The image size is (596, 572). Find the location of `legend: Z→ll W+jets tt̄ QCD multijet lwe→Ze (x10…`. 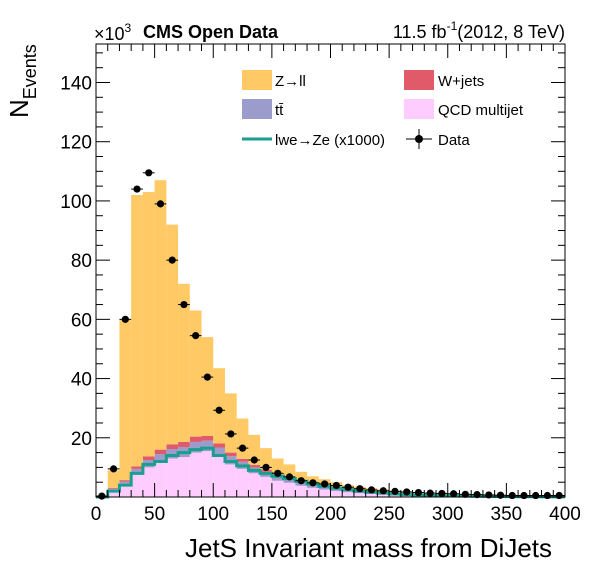

legend: Z→ll W+jets tt̄ QCD multijet lwe→Ze (x10… is located at coordinates (383, 109).